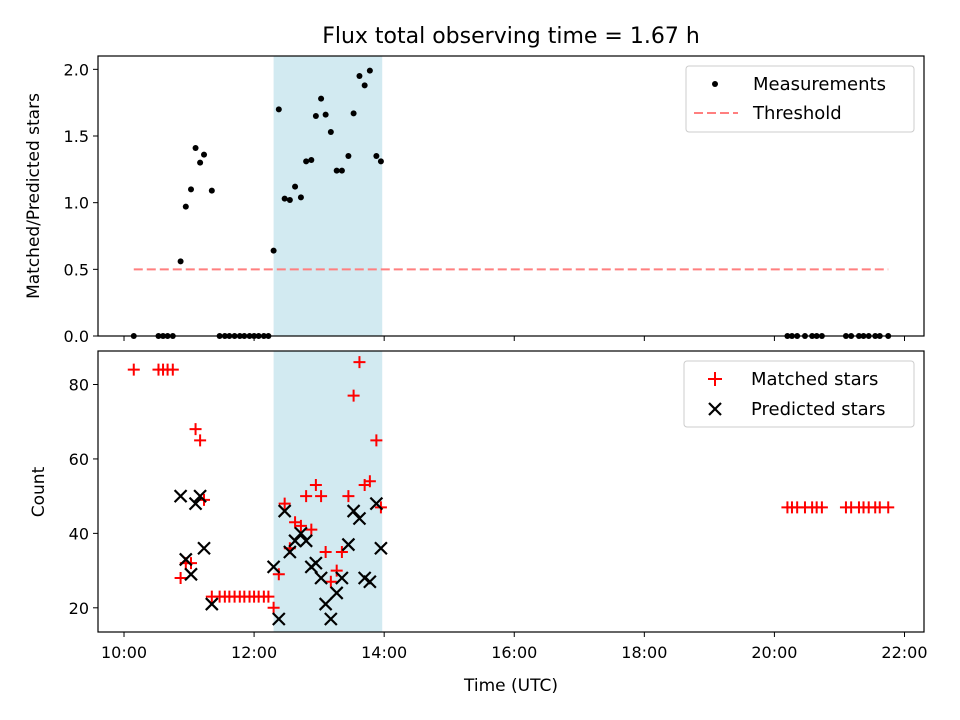  Describe the element at coordinates (83, 496) in the screenshot. I see `bottom-y-ticks: 20 40 60 80` at that location.